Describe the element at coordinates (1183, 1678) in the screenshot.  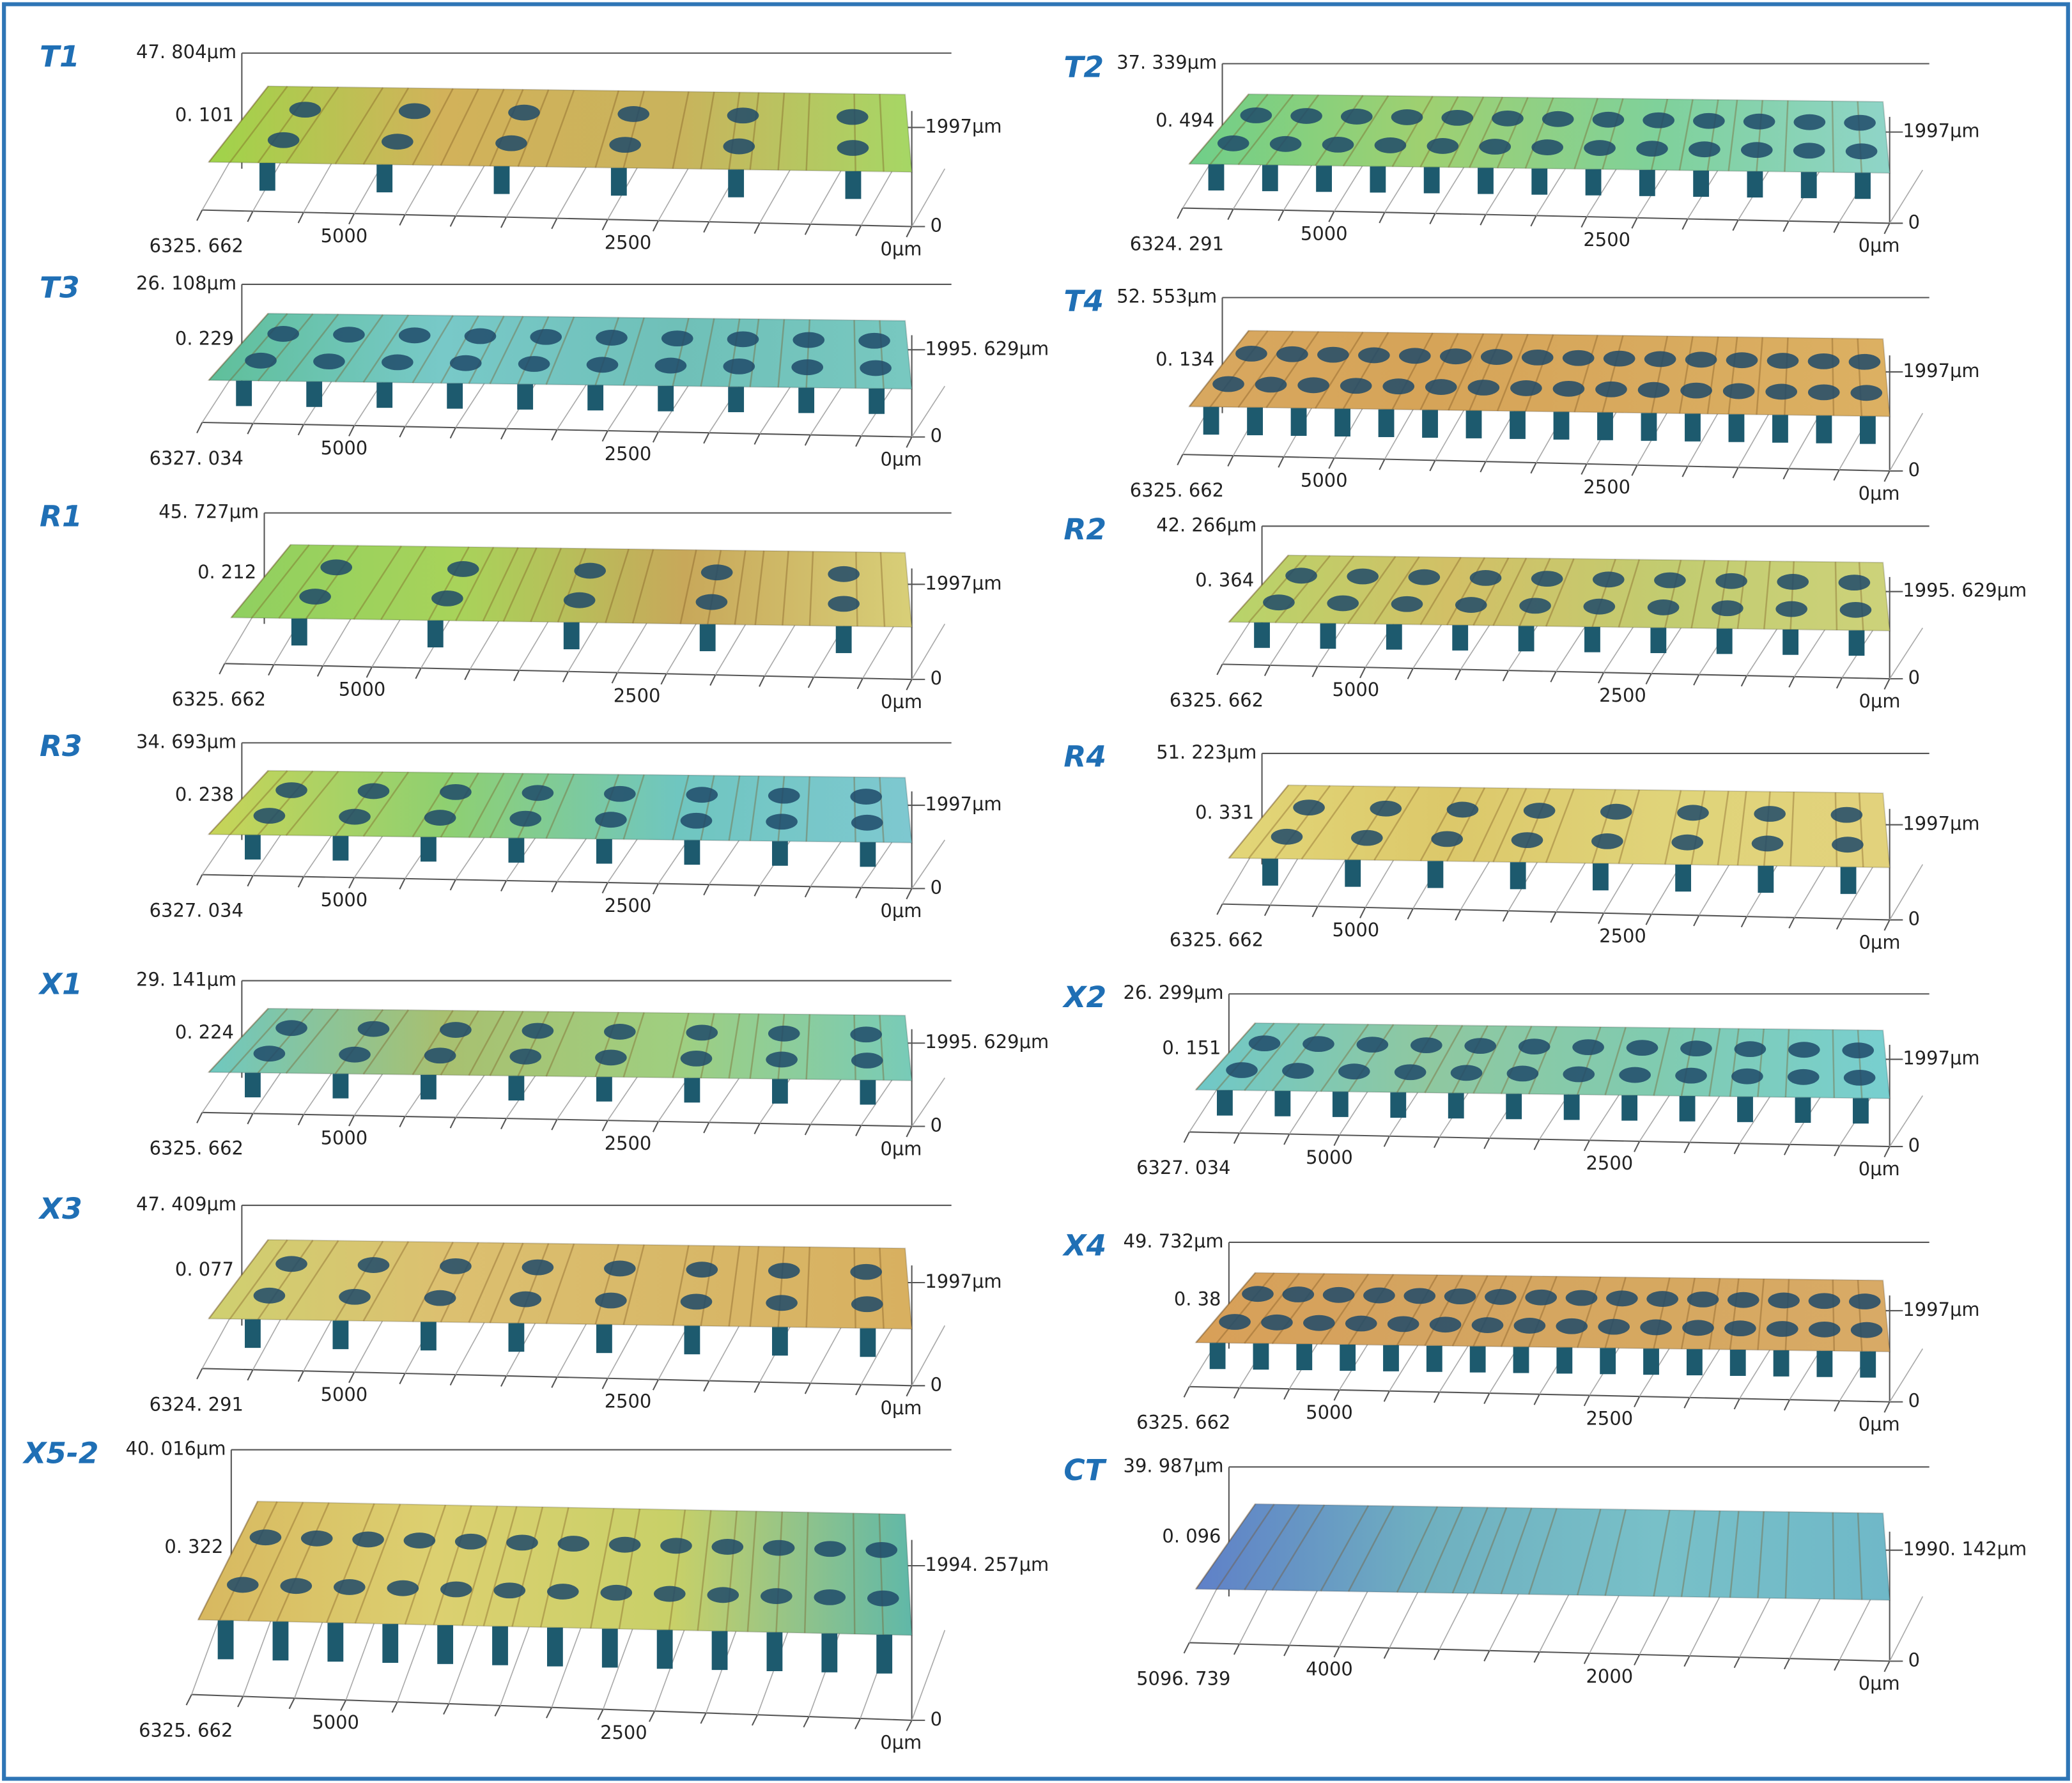
I see `x-max-label: 5096. 739` at that location.